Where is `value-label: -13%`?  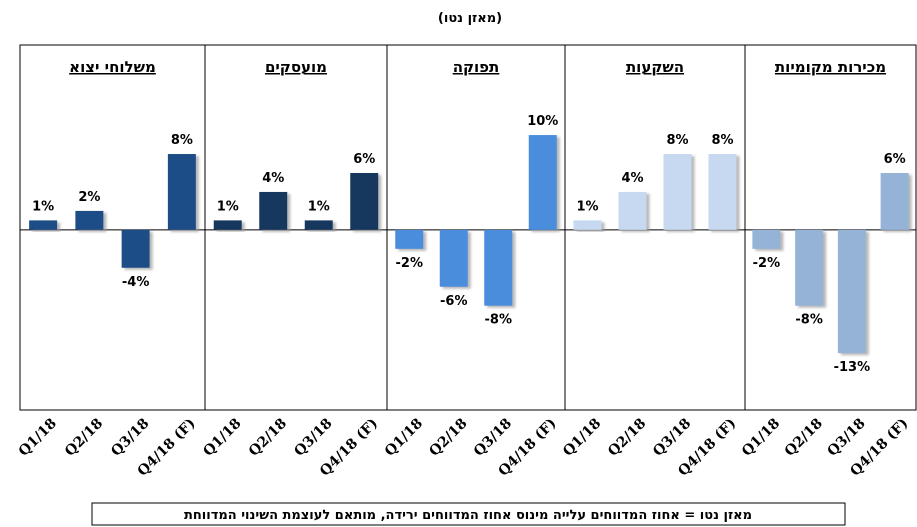
value-label: -13% is located at coordinates (852, 367).